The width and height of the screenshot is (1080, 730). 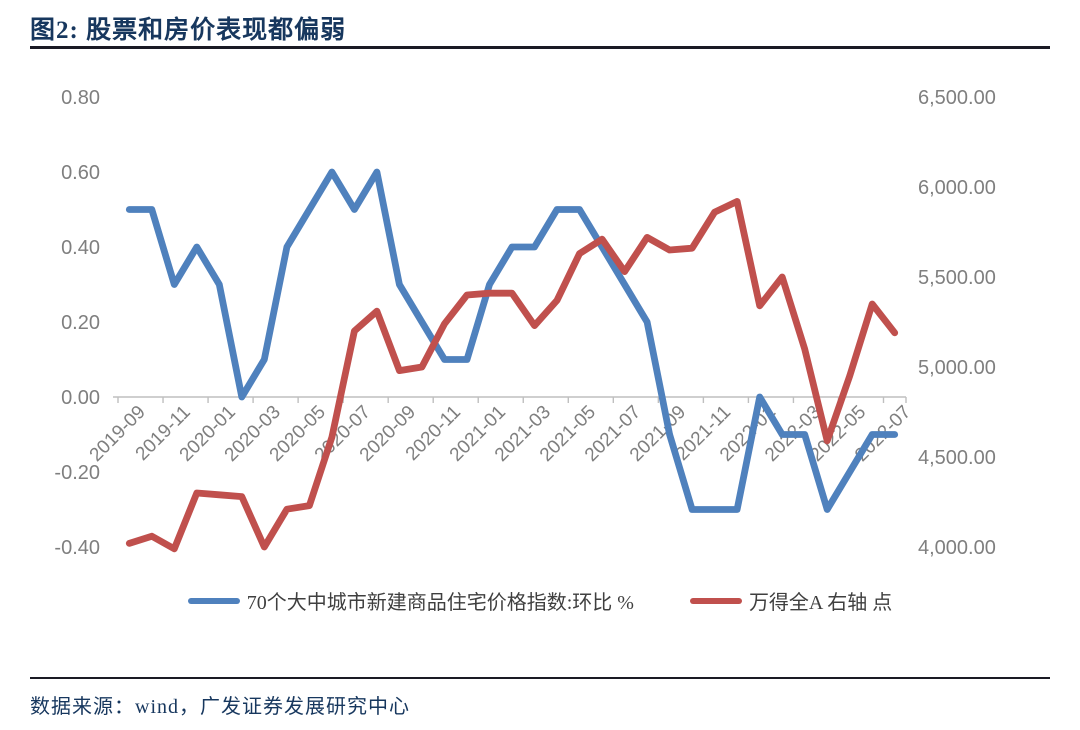 What do you see at coordinates (820, 603) in the screenshot?
I see `legend-label-wind-all-a: 万得全A 右轴 点` at bounding box center [820, 603].